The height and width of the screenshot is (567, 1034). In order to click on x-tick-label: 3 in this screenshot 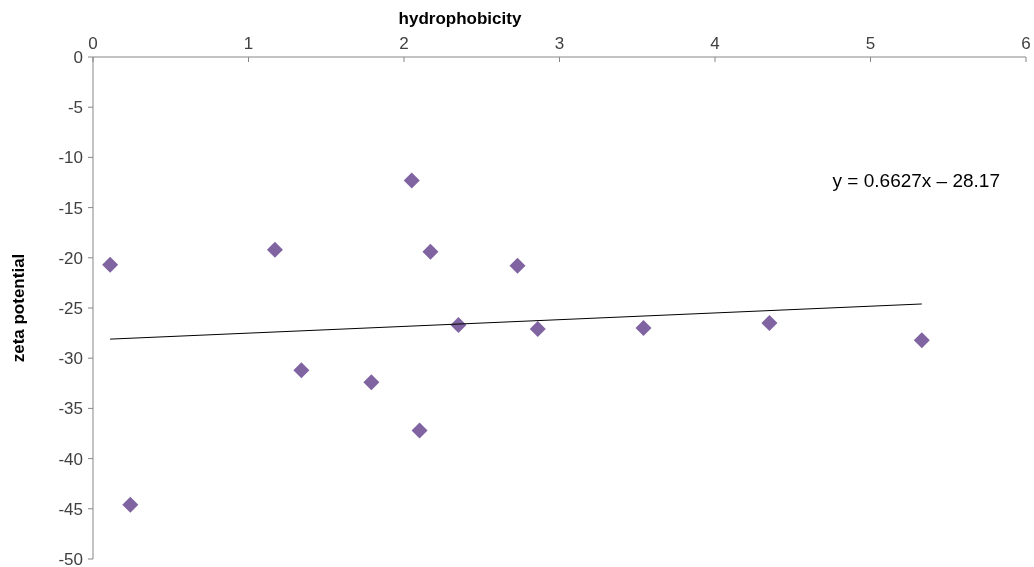, I will do `click(559, 43)`.